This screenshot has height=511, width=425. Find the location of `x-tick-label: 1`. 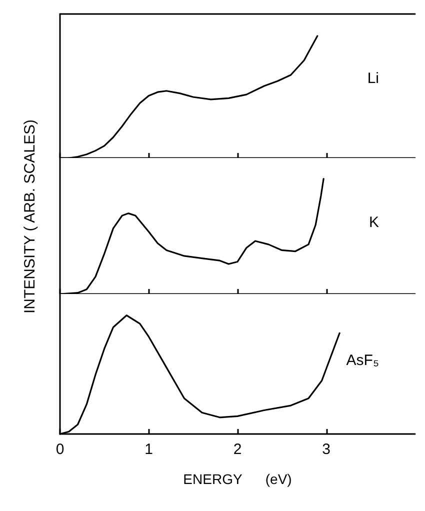

x-tick-label: 1 is located at coordinates (148, 449).